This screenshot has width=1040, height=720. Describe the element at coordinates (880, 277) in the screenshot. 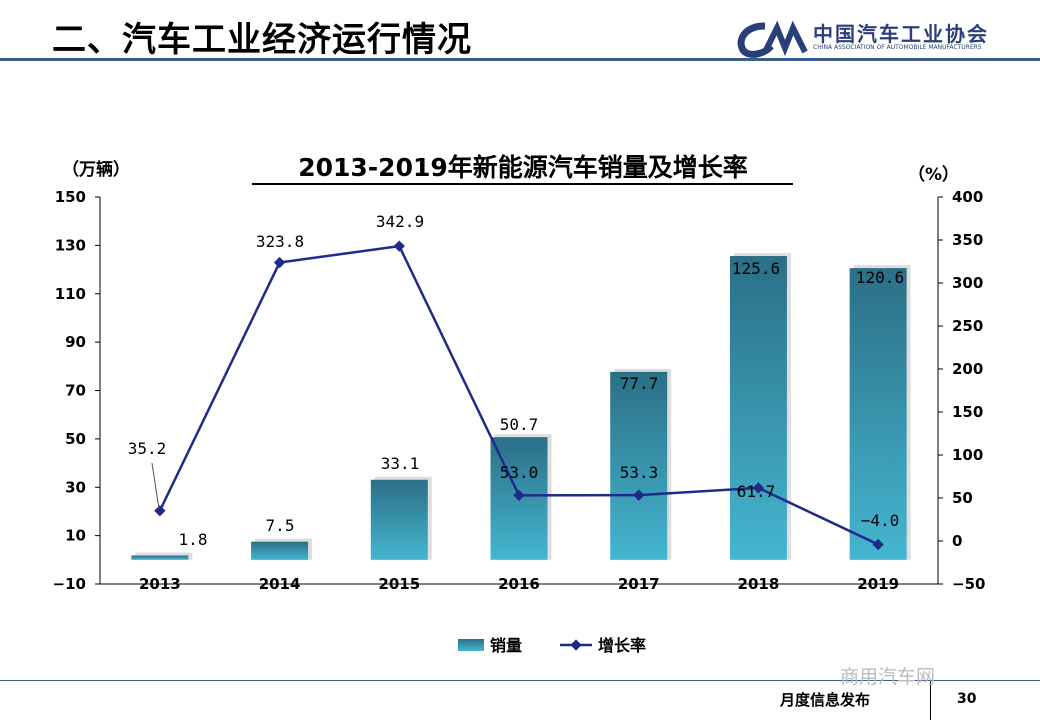

I see `sales-bar-value-label: 120.6` at that location.